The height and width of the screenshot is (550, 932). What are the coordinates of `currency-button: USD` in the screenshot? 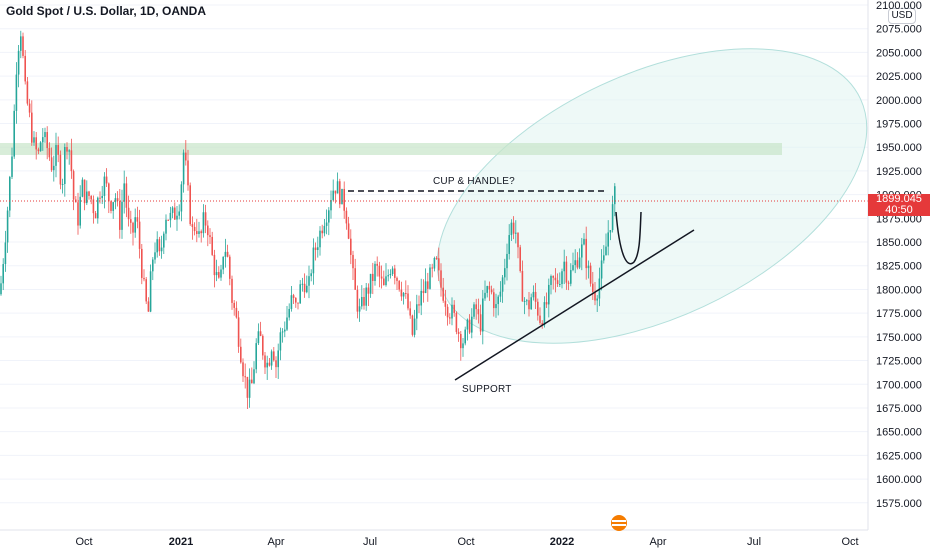 It's located at (902, 16).